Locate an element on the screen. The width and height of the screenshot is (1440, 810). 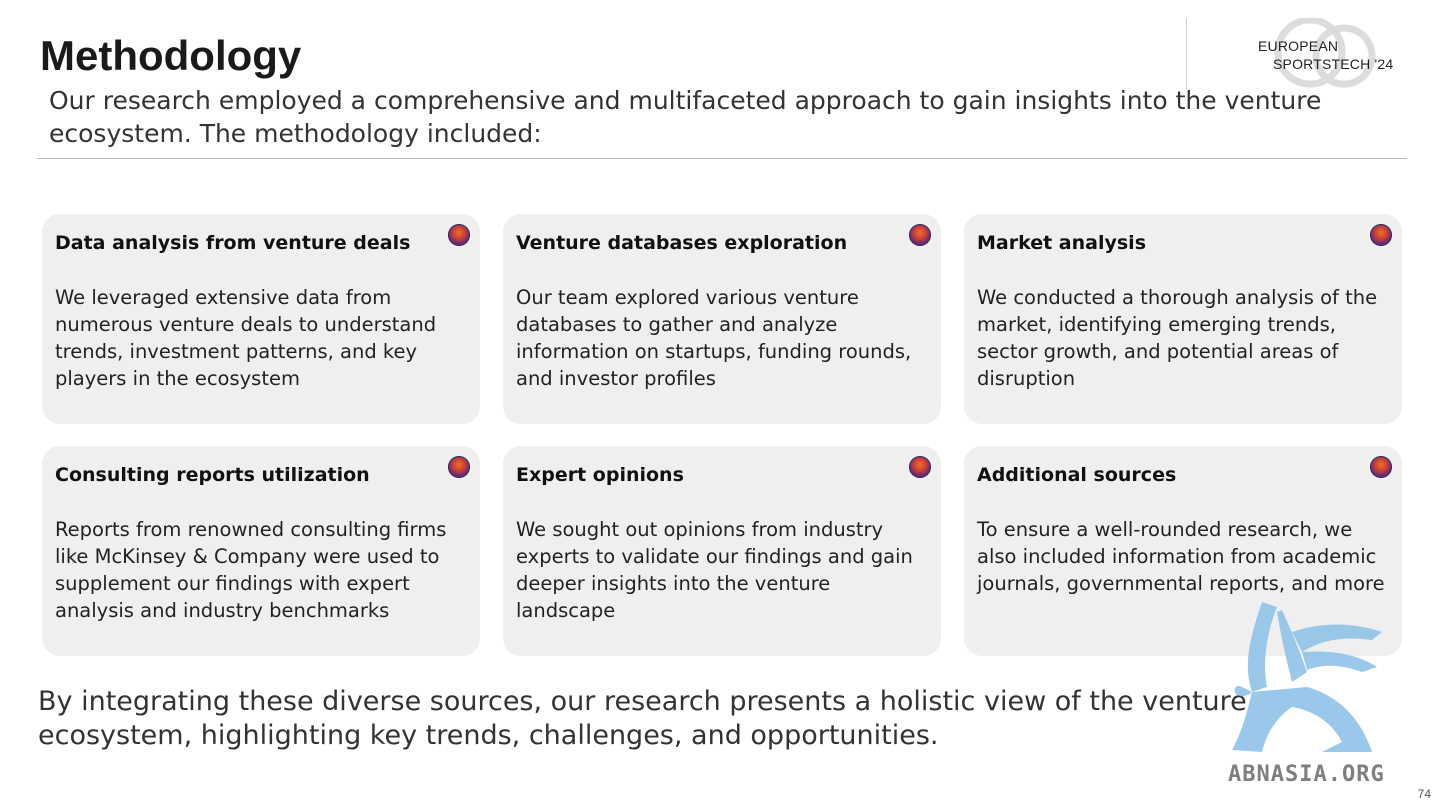
card-title: Additional sources is located at coordinates (1077, 475).